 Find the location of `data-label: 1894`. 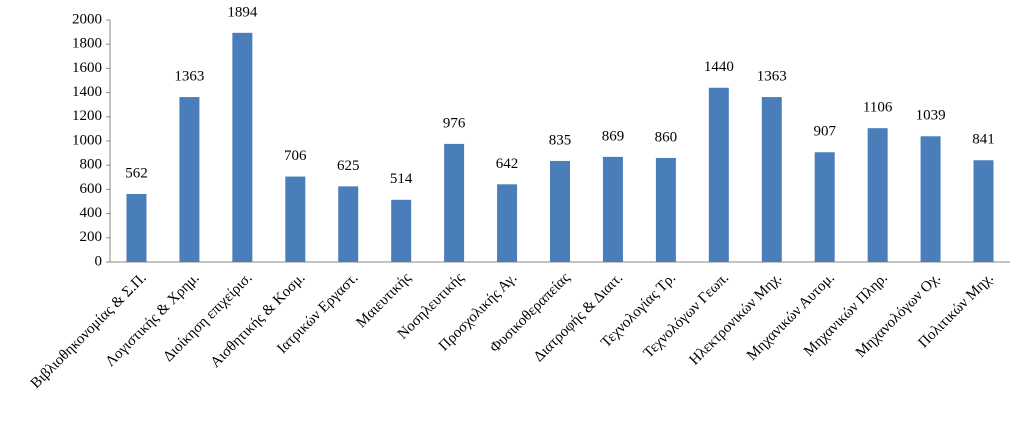

data-label: 1894 is located at coordinates (242, 12).